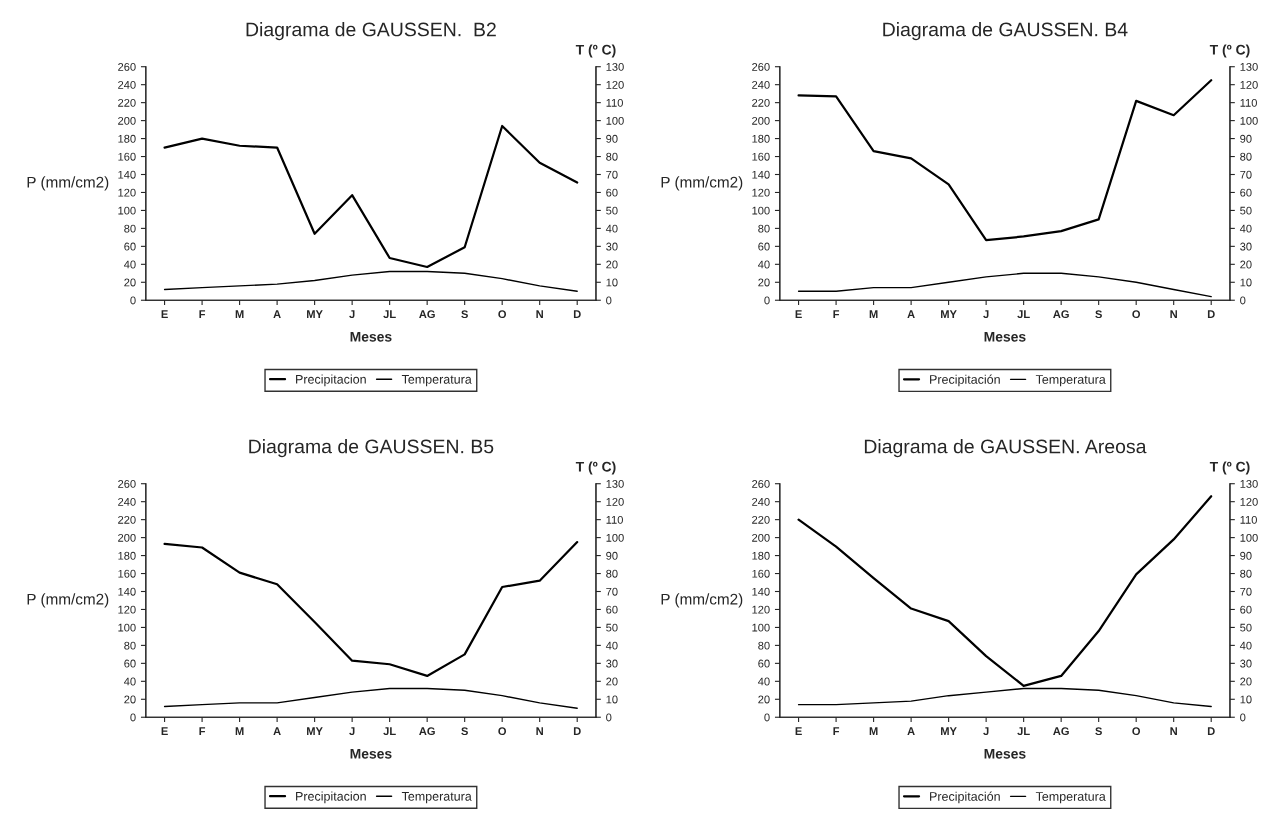 This screenshot has height=834, width=1268. Describe the element at coordinates (127, 156) in the screenshot. I see `y-tick-label: 160` at that location.